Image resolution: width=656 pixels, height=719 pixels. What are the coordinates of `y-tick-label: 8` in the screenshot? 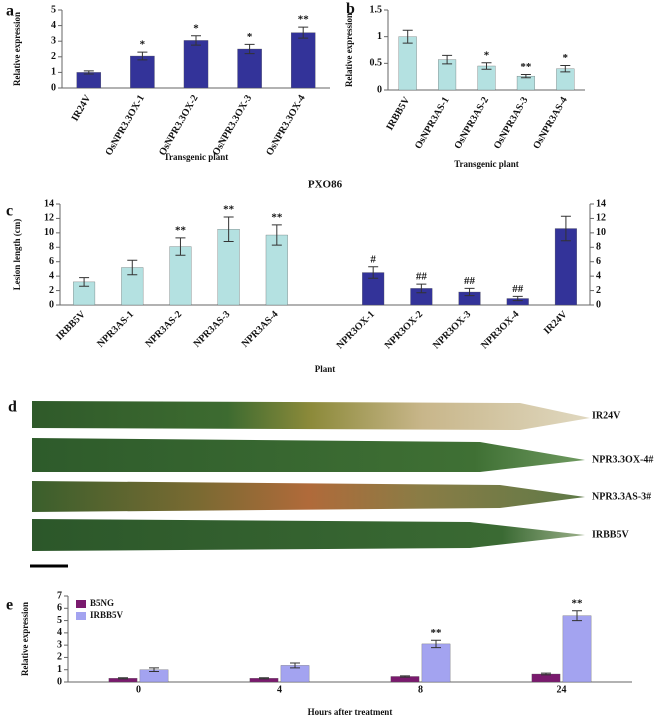 It's located at (51, 247).